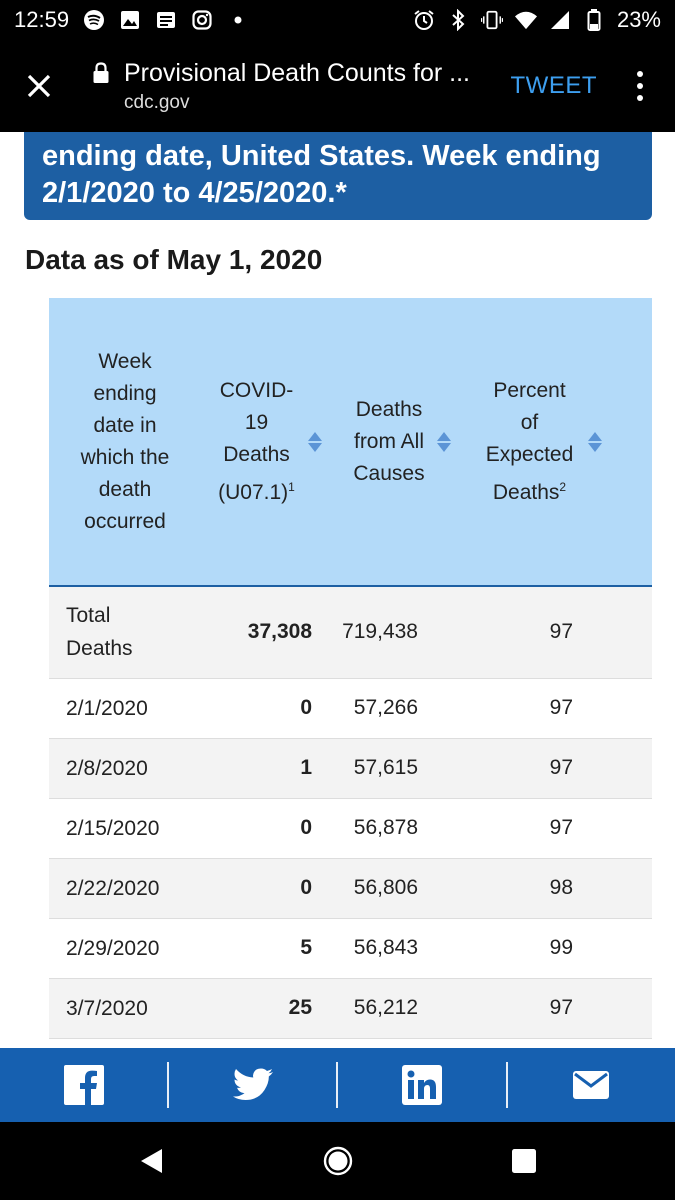 The image size is (675, 1200). I want to click on battery-icon, so click(594, 20).